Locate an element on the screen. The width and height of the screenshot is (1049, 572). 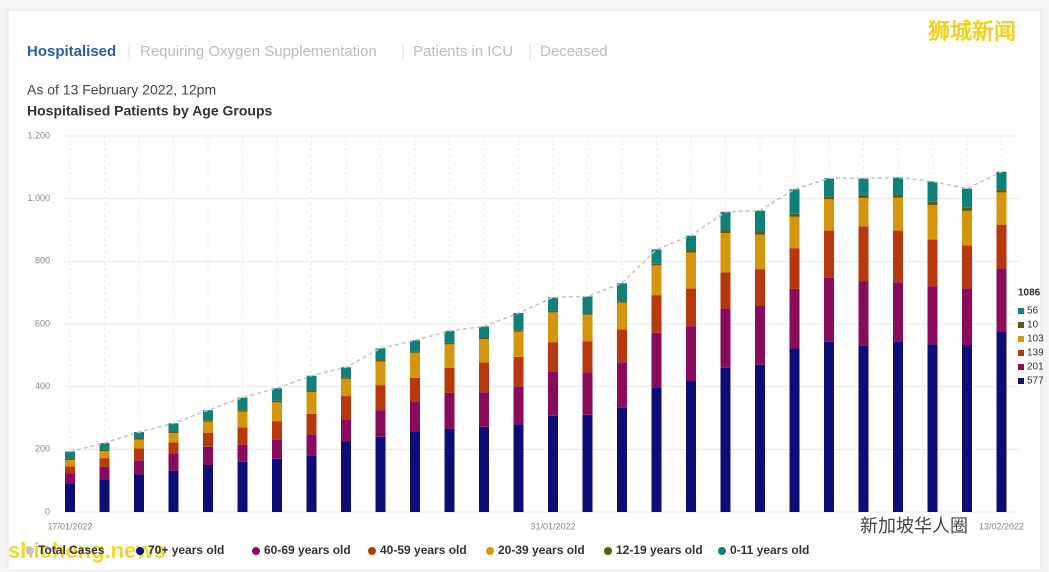
side-value: 10 is located at coordinates (1033, 325).